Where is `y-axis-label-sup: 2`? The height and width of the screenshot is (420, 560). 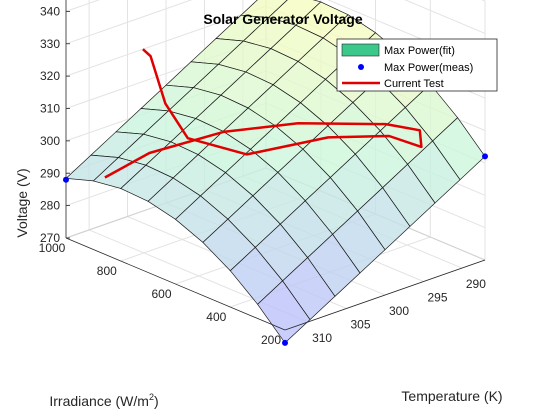
y-axis-label-sup: 2 is located at coordinates (151, 397).